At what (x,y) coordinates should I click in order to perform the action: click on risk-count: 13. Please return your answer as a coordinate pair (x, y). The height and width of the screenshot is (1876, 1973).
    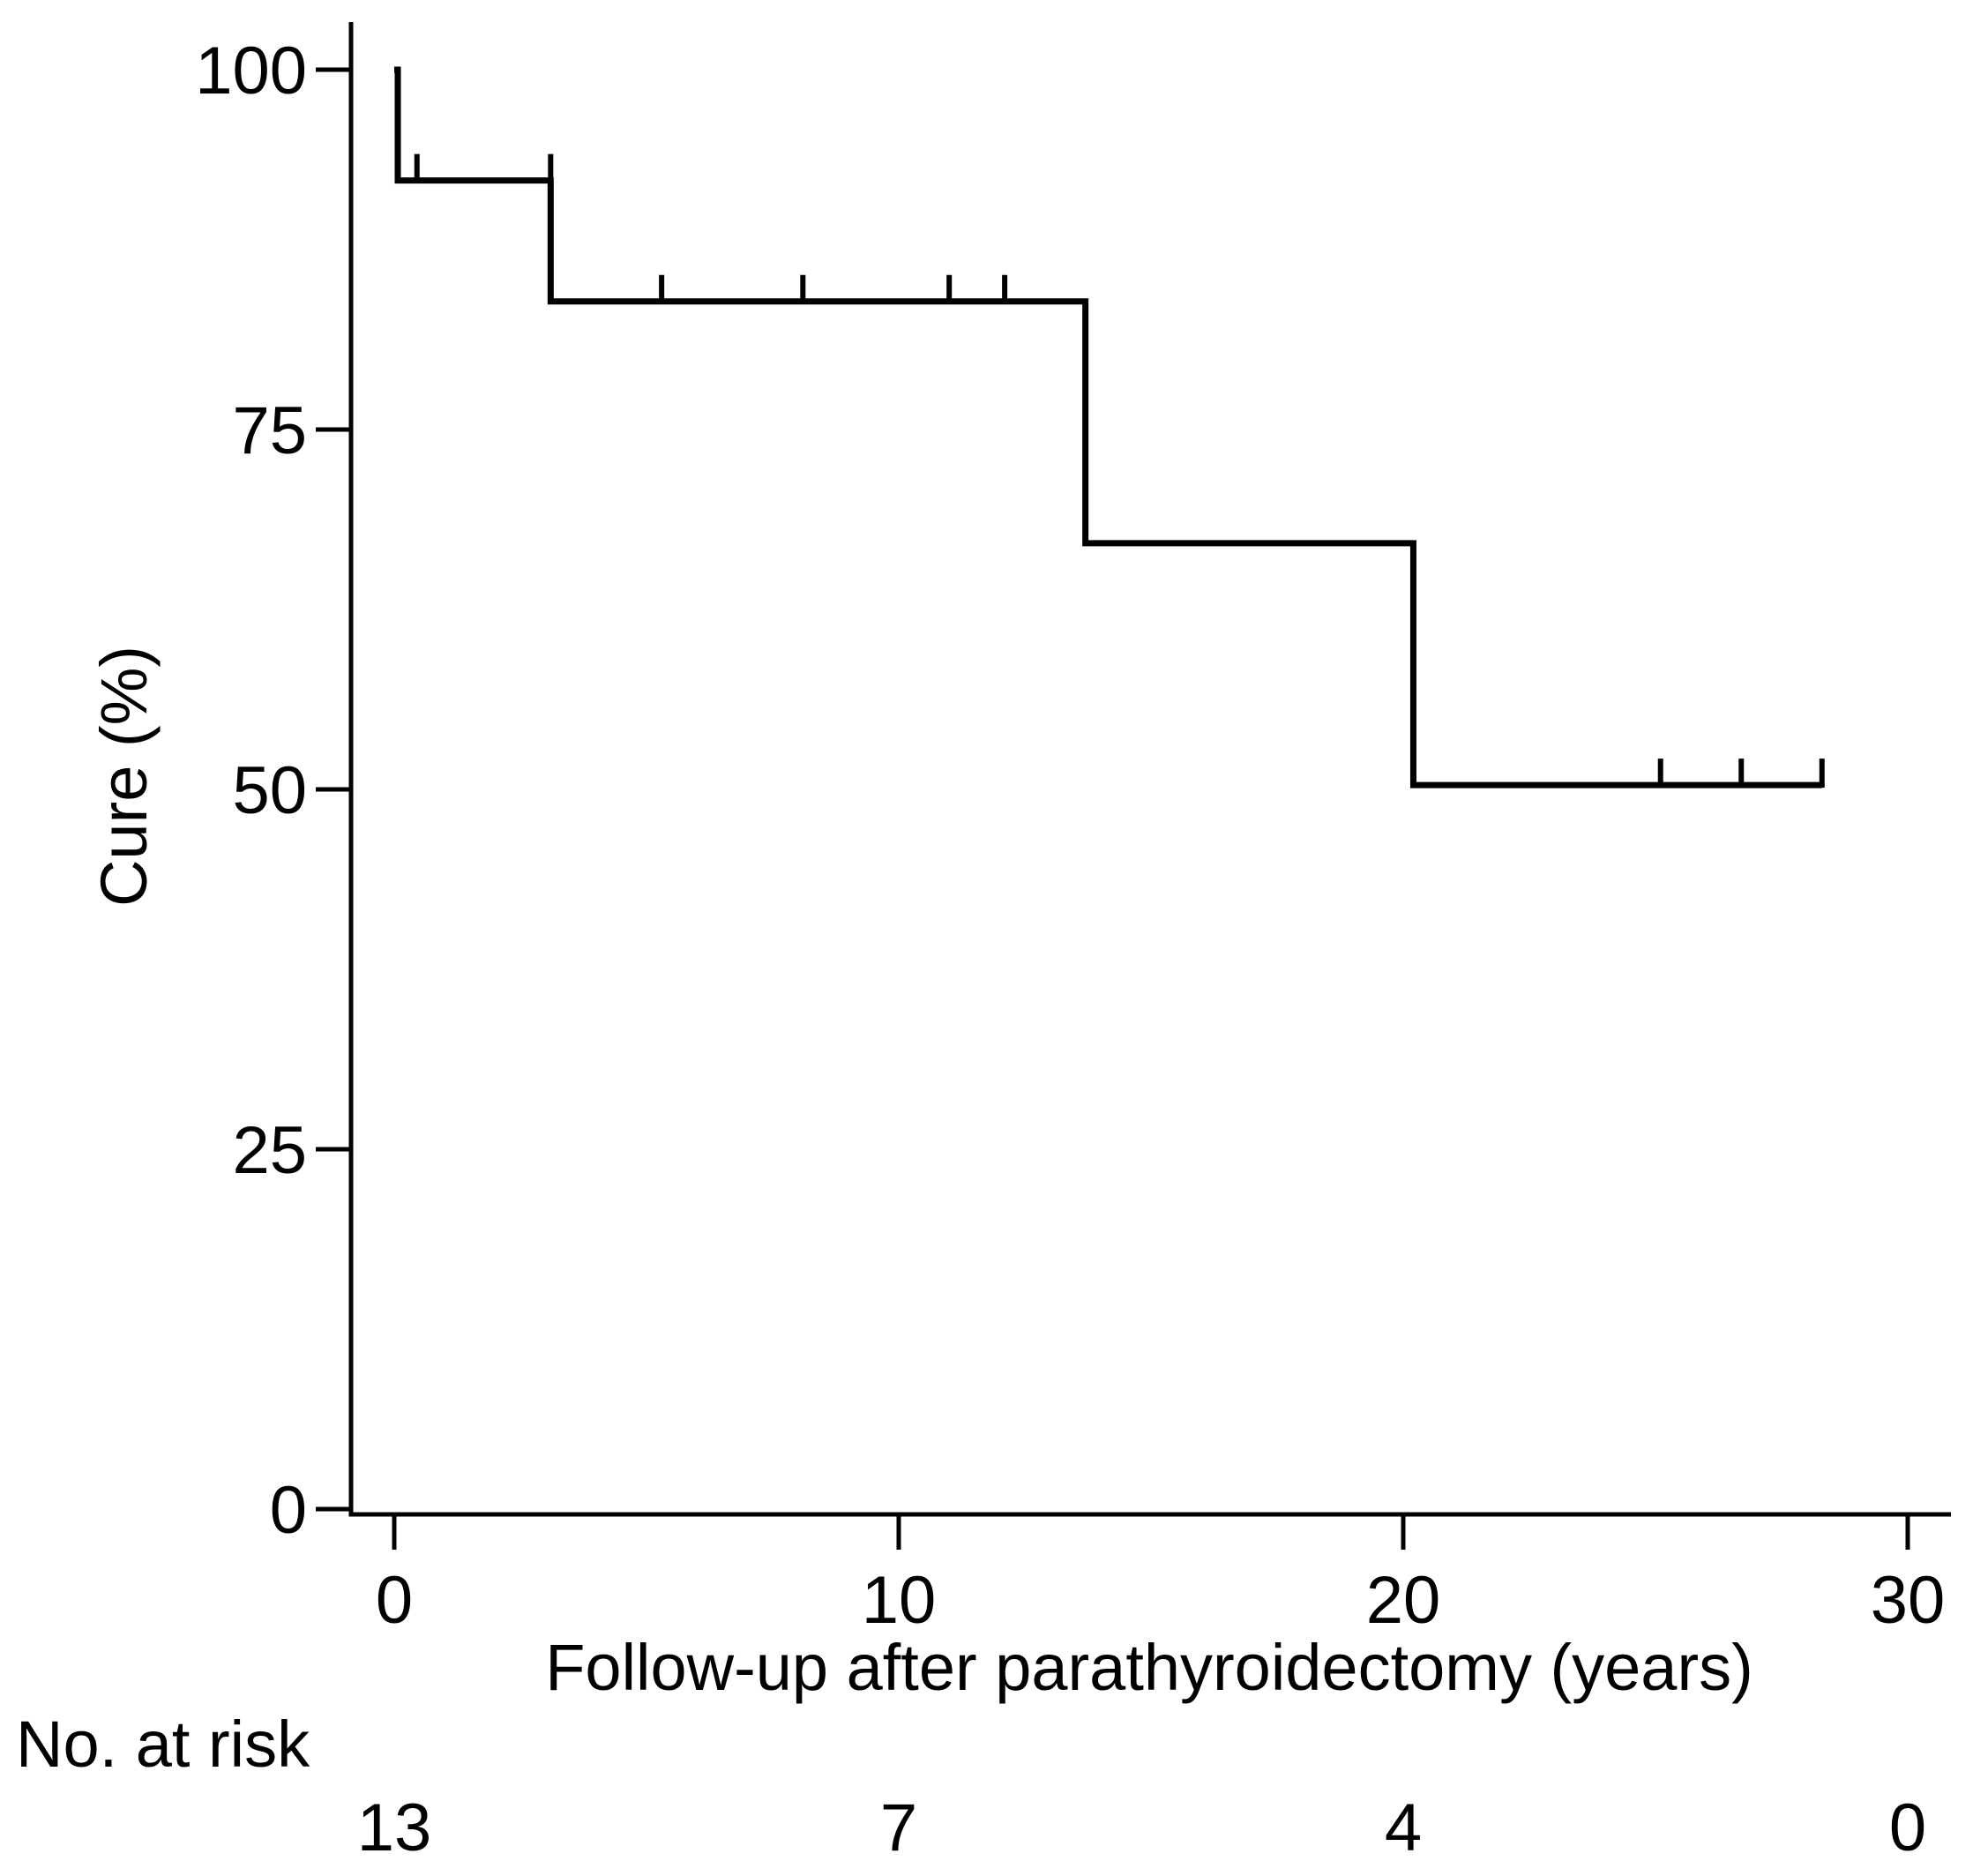
    Looking at the image, I should click on (394, 1827).